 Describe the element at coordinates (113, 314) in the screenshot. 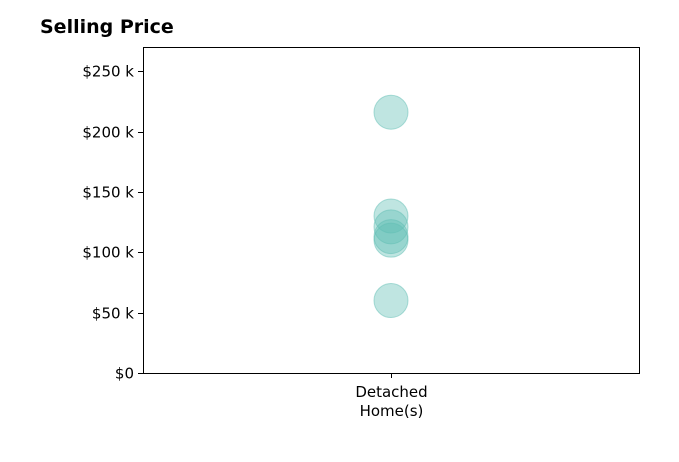

I see `y-tick-label: $50 k` at that location.